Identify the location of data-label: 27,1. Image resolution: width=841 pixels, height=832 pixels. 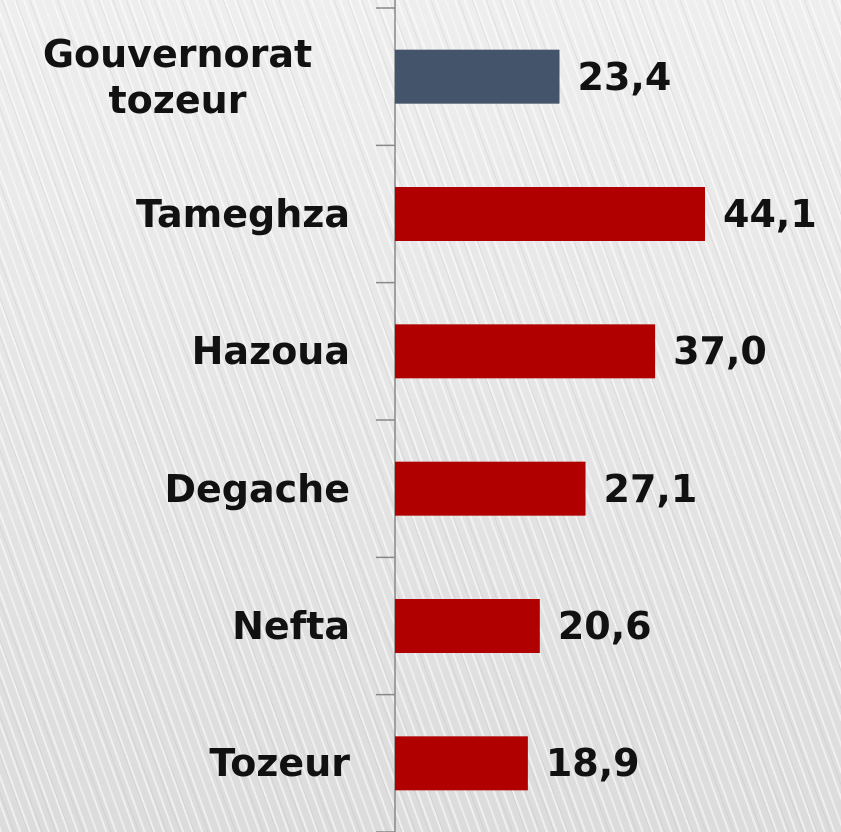
(650, 488).